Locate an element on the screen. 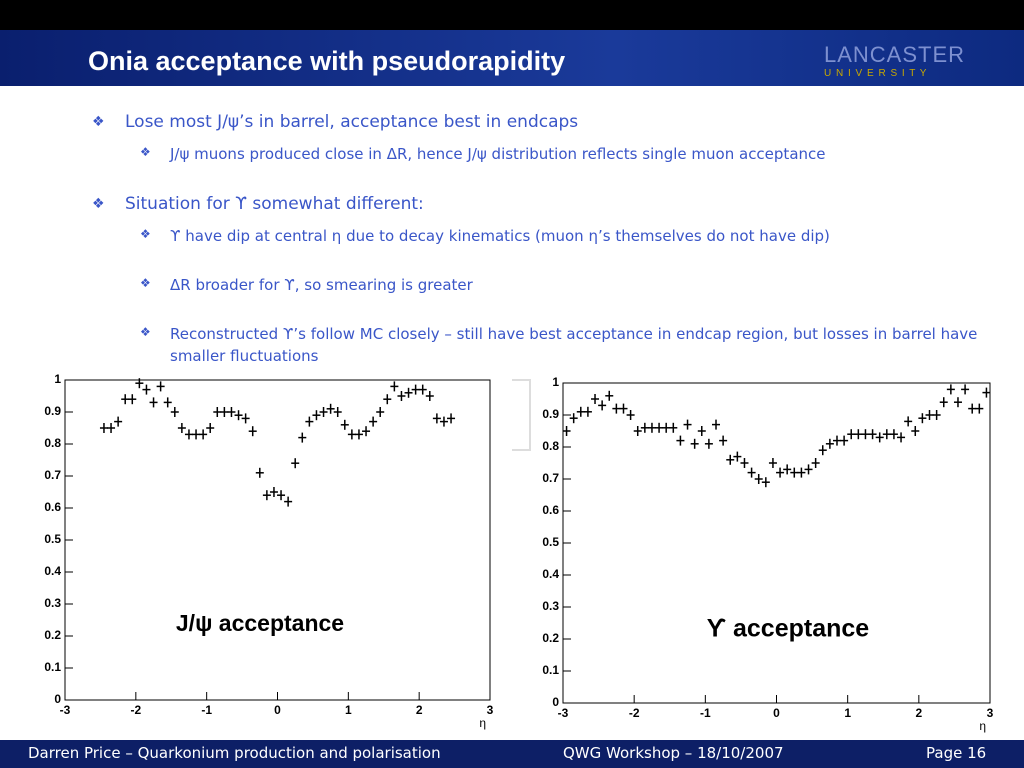 The width and height of the screenshot is (1024, 768). logo-text: U N I V E R S I T Y is located at coordinates (876, 73).